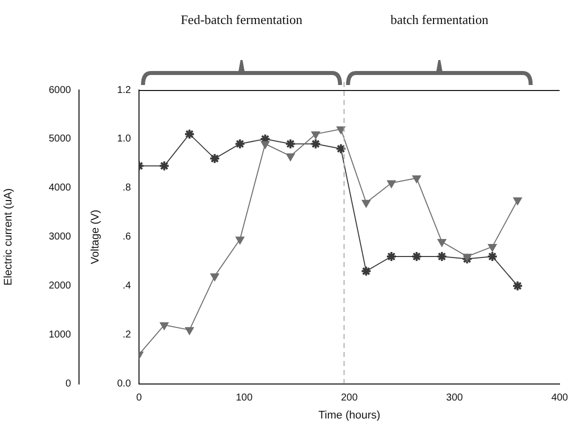  Describe the element at coordinates (559, 398) in the screenshot. I see `x-tick-label: 400` at that location.